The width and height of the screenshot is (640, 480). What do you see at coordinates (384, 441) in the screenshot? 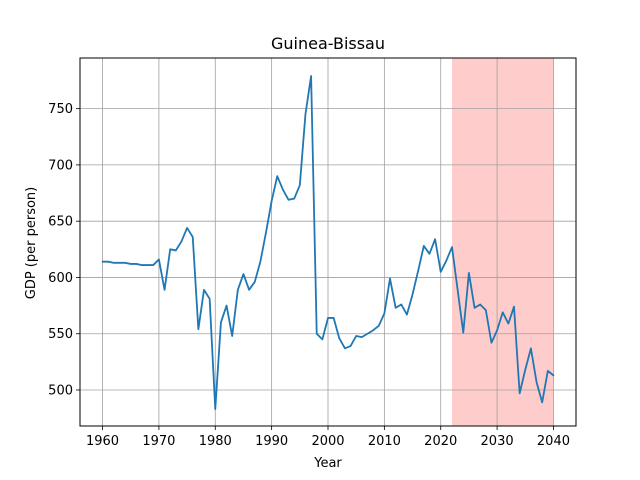
I see `x-tick-label: 2010` at bounding box center [384, 441].